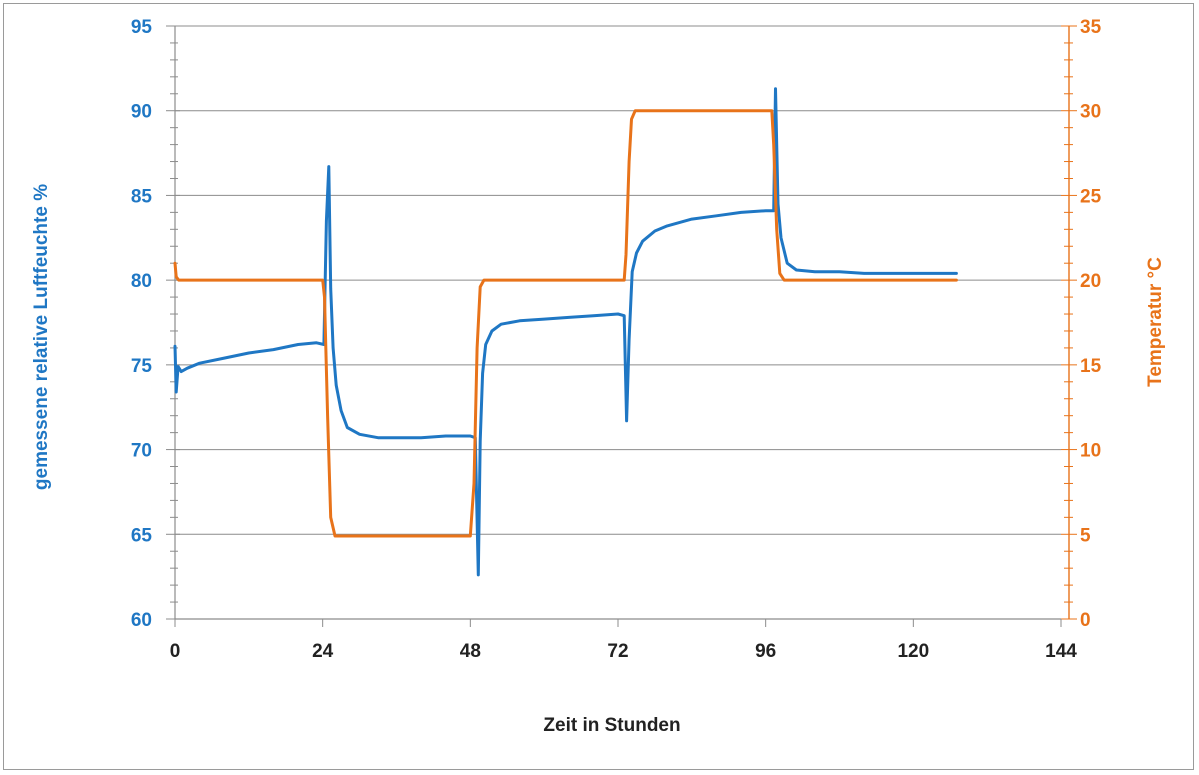 The width and height of the screenshot is (1199, 775). I want to click on x-tick-label: 24, so click(323, 651).